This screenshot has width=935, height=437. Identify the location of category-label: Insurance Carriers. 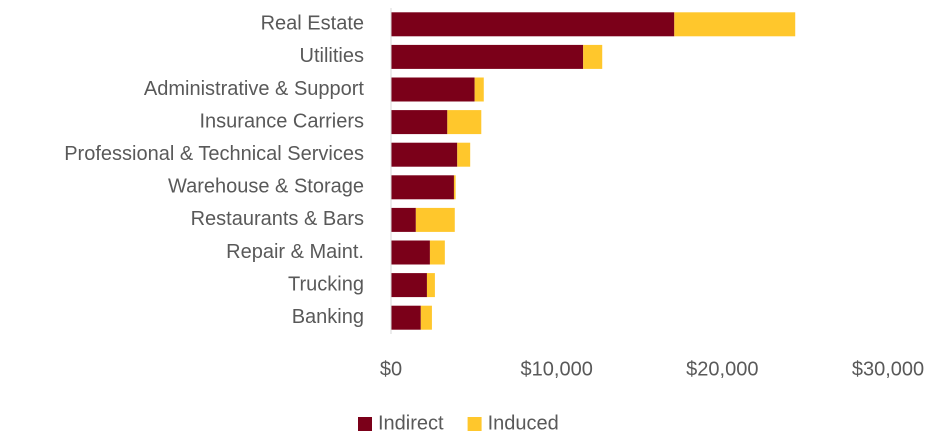
(281, 121).